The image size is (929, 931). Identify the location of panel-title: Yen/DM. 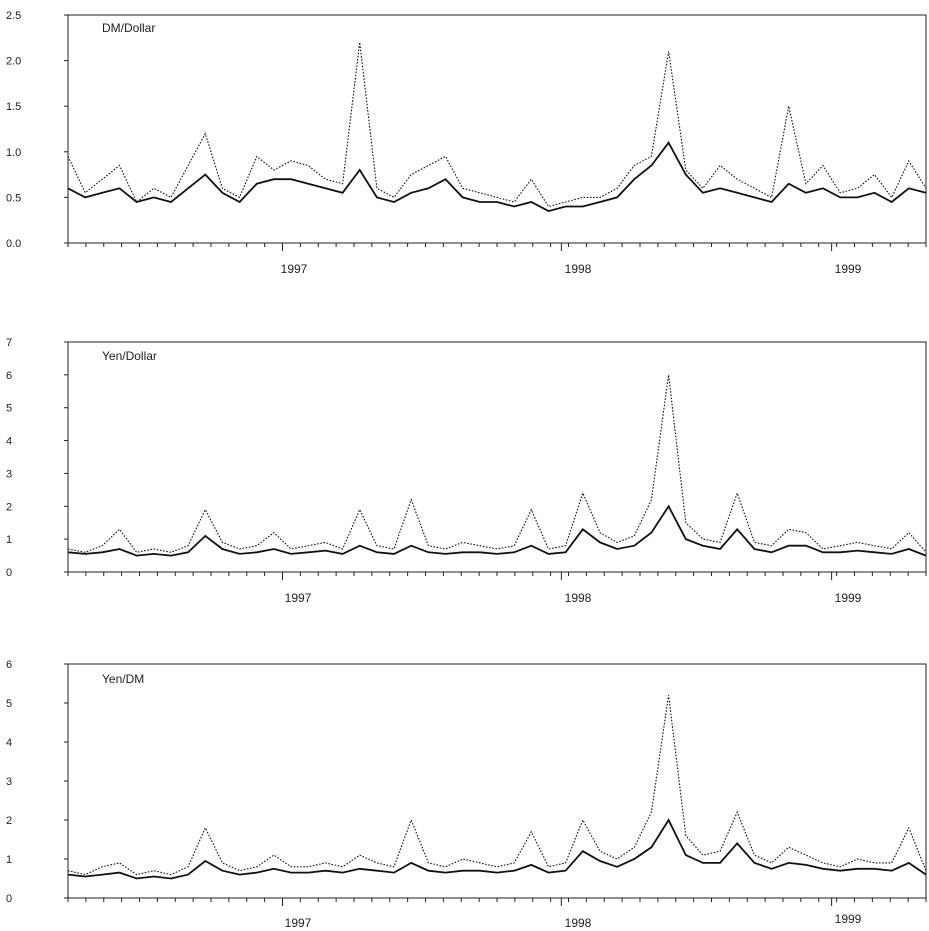
(123, 679).